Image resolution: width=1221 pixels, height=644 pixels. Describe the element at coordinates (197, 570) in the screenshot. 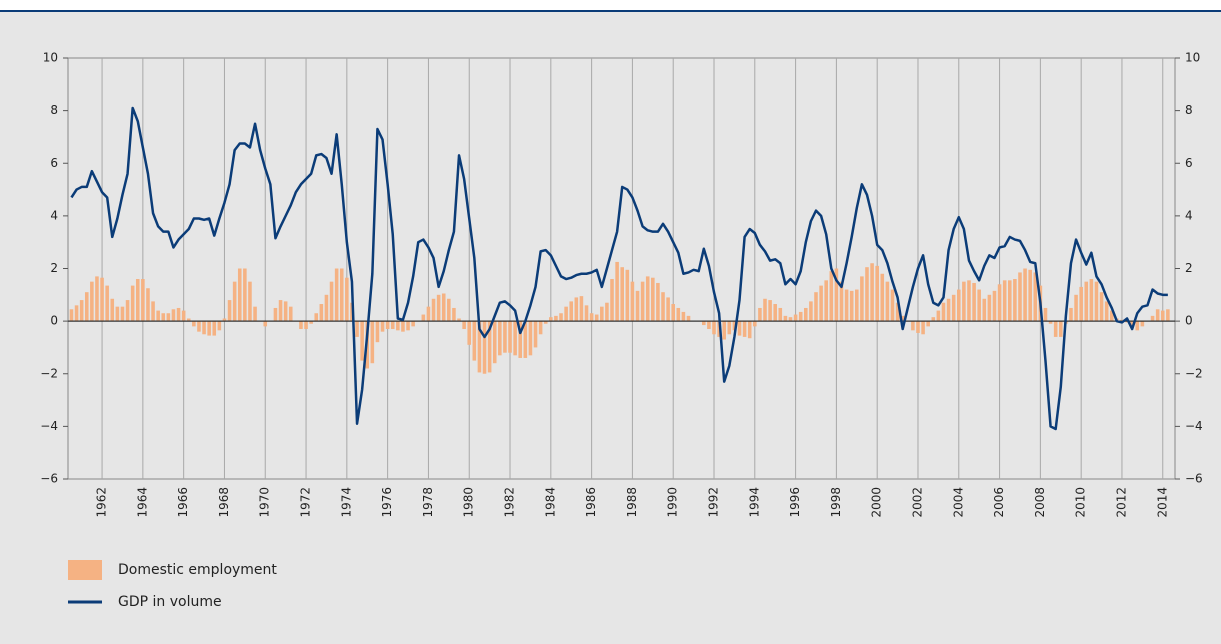

I see `legend-label: Domestic employment` at that location.